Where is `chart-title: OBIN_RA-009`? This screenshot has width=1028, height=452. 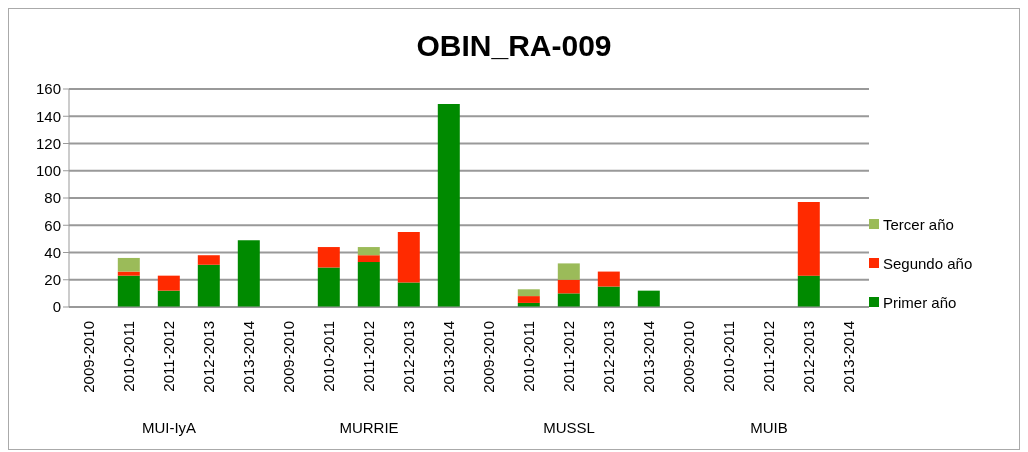
chart-title: OBIN_RA-009 is located at coordinates (514, 46).